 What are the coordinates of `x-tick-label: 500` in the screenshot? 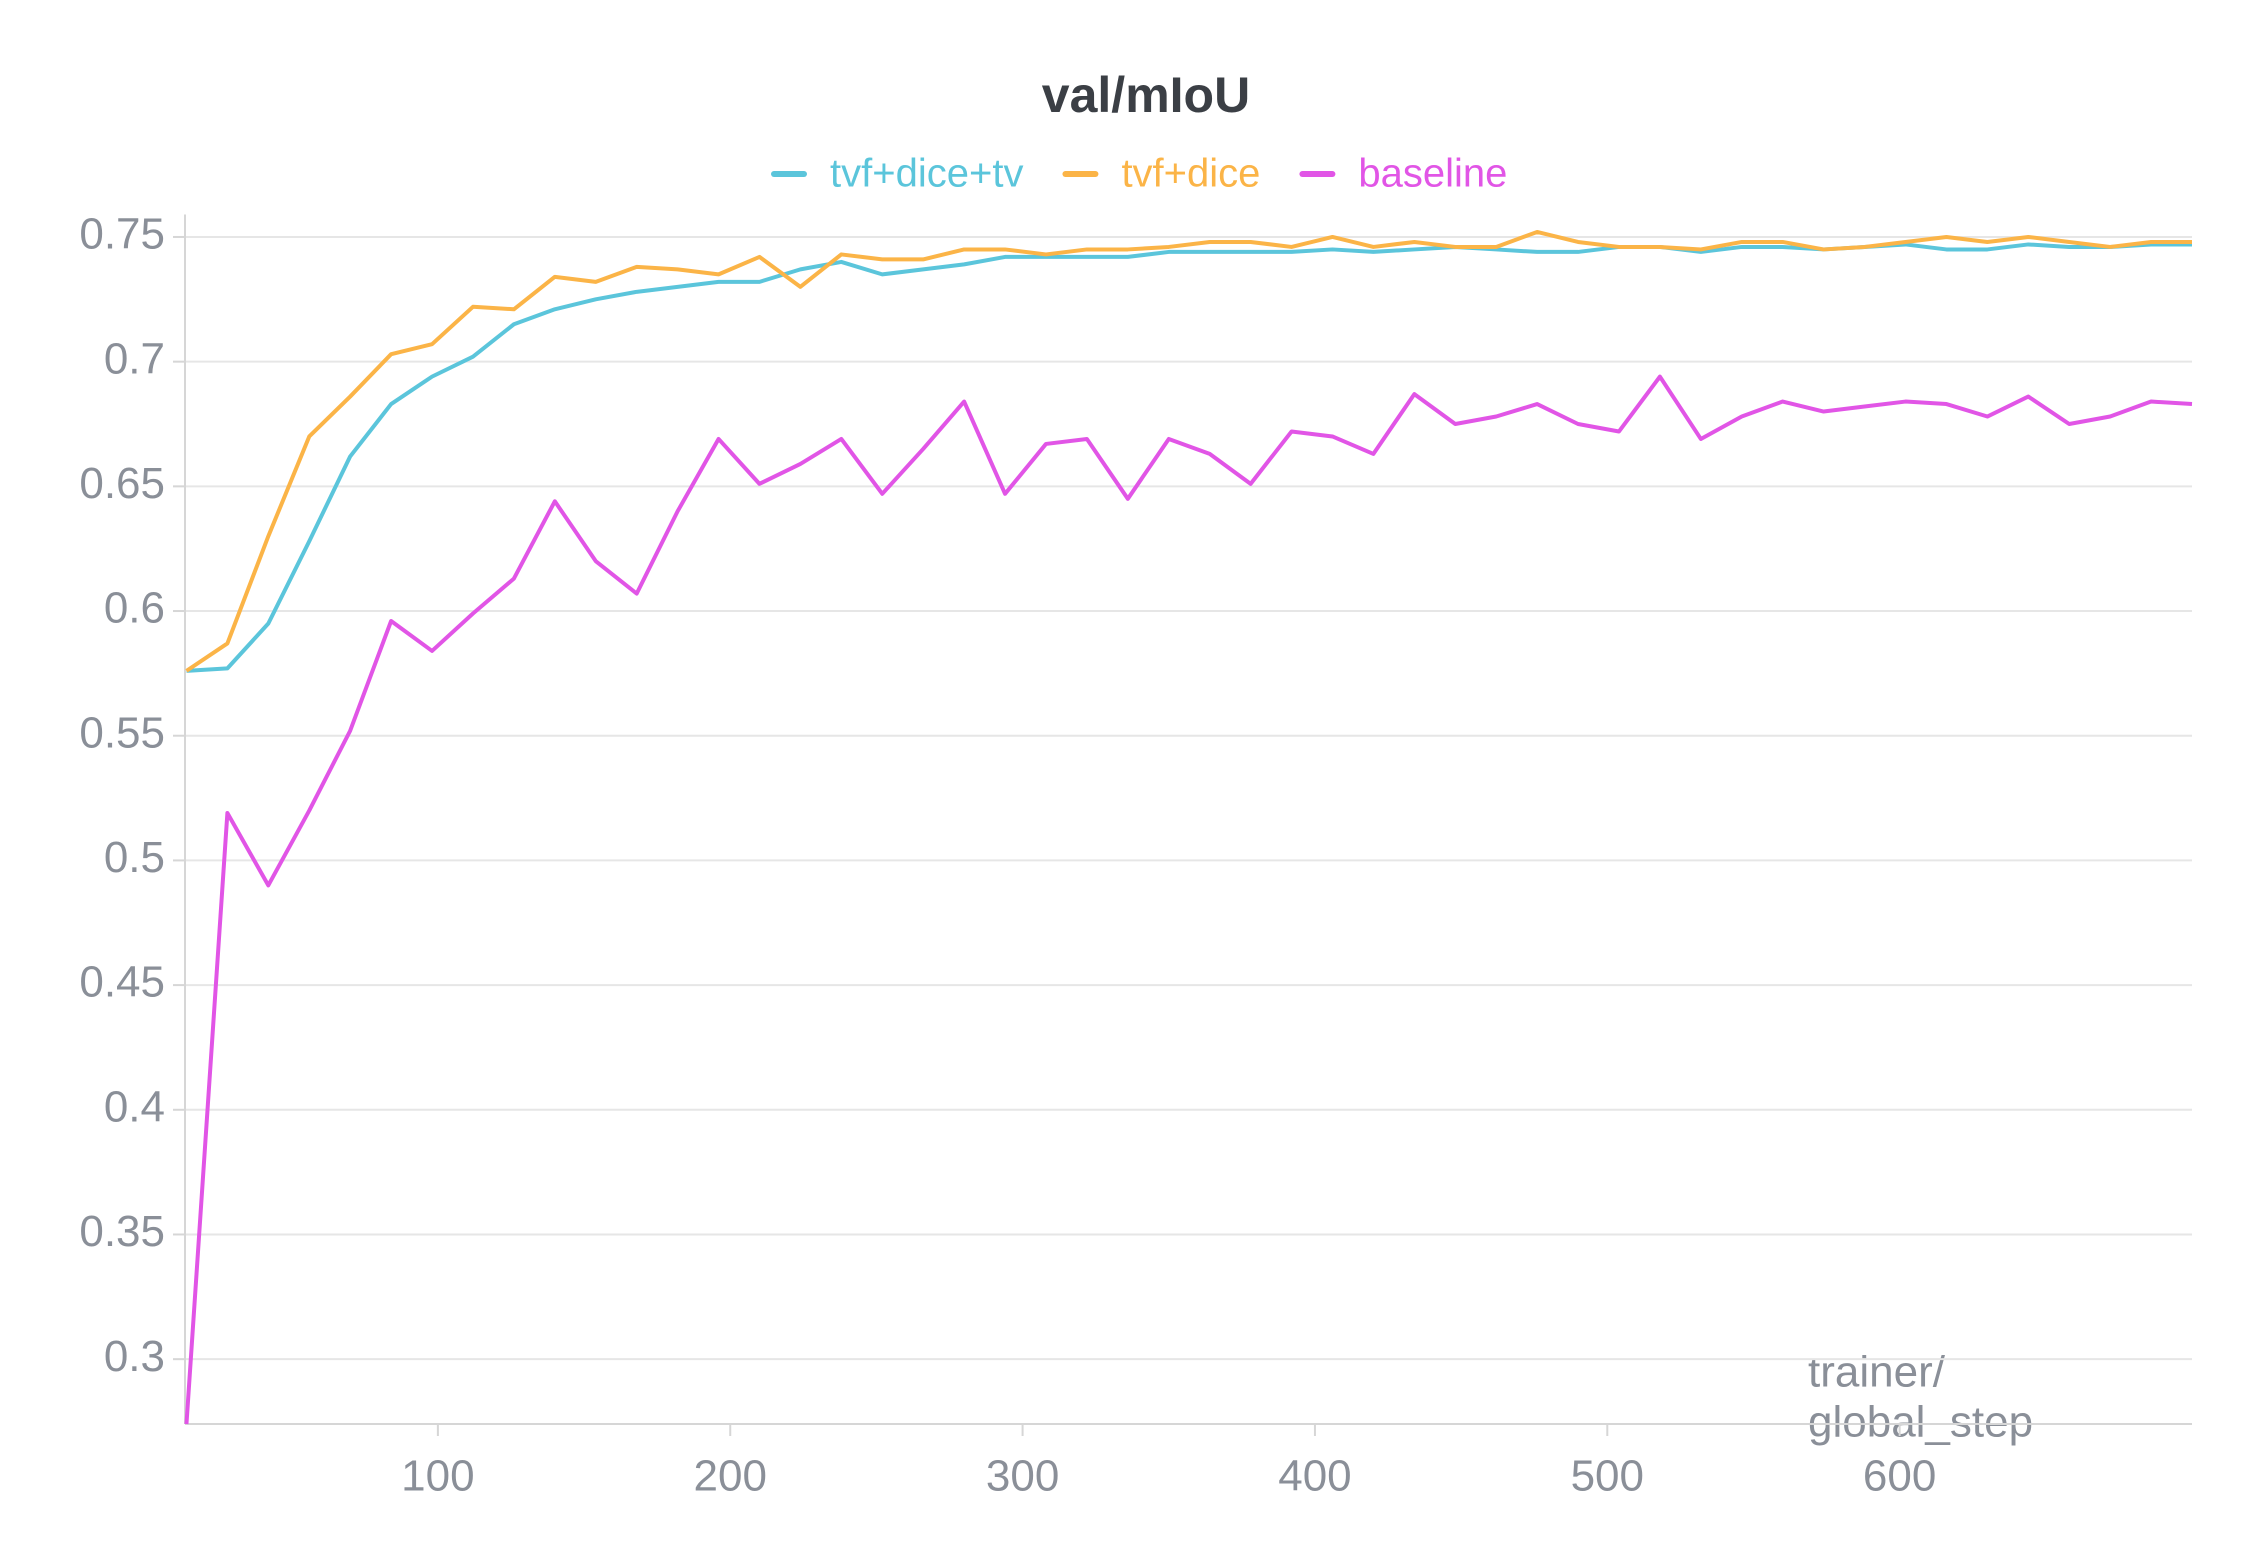 It's located at (1607, 1476).